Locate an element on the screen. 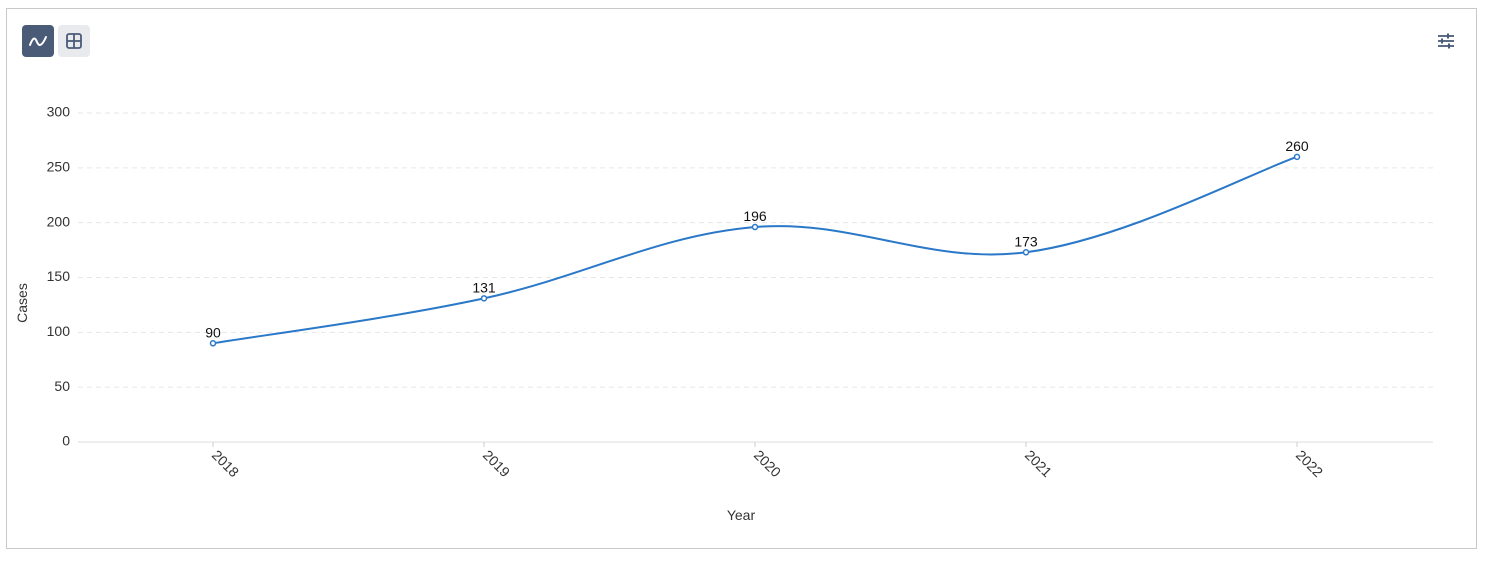 Image resolution: width=1485 pixels, height=561 pixels. y-axis-ticks: 0 50 100 150 200 250 300 is located at coordinates (59, 276).